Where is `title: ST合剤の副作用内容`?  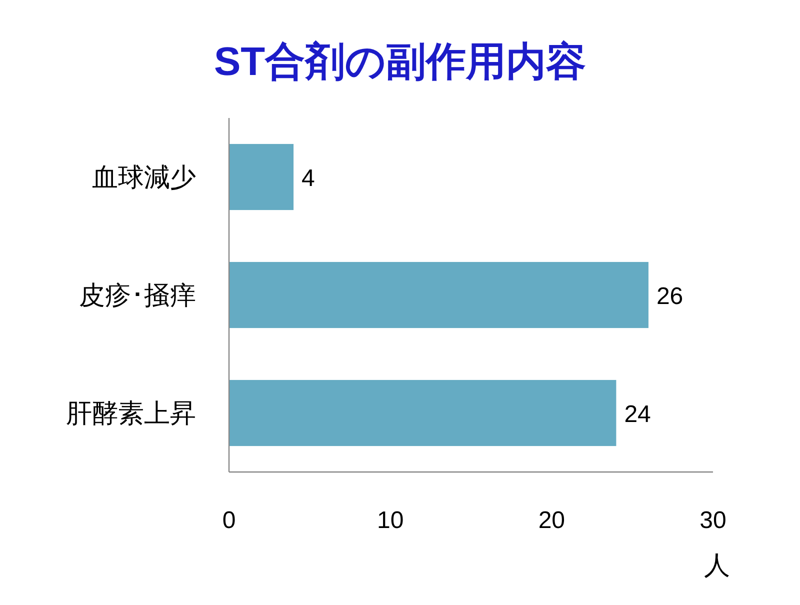 title: ST合剤の副作用内容 is located at coordinates (400, 62).